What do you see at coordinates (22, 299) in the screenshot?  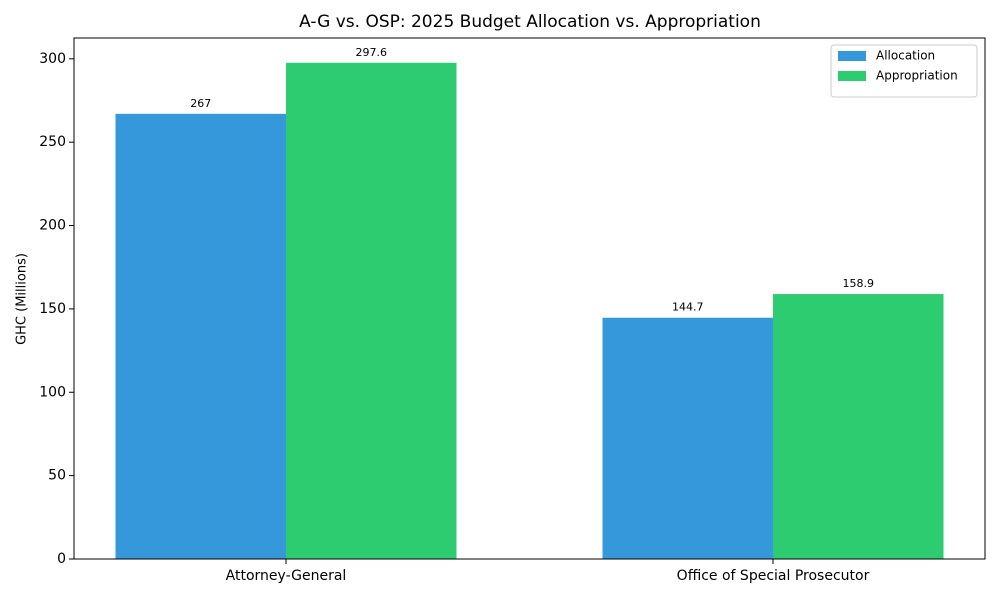 I see `y-axis-label: GHC (Millions)` at bounding box center [22, 299].